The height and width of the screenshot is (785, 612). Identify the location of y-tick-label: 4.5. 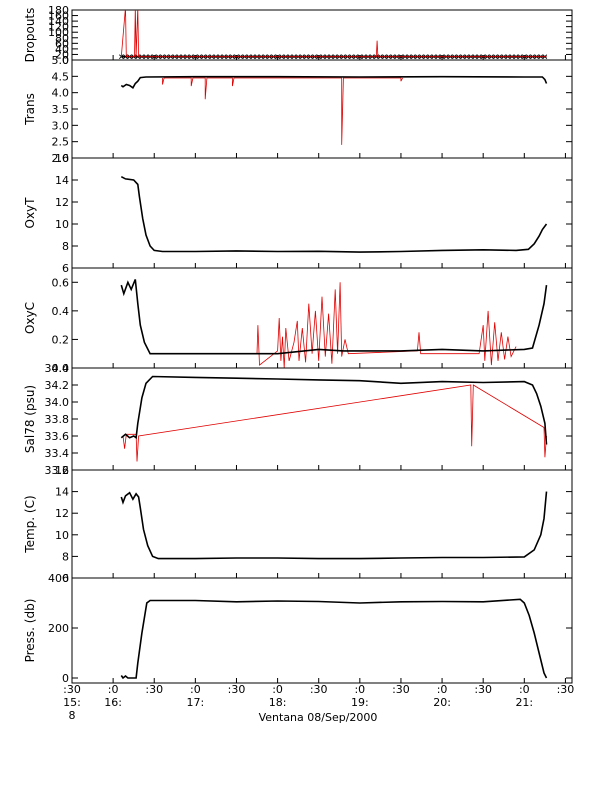
(61, 76).